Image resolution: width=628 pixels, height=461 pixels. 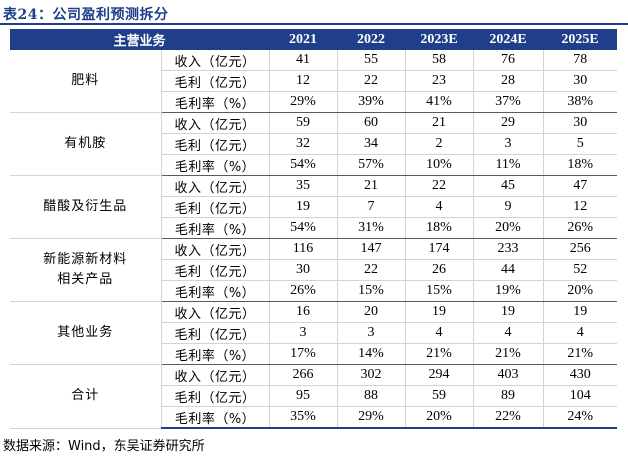 What do you see at coordinates (508, 291) in the screenshot?
I see `value-cell: 19%` at bounding box center [508, 291].